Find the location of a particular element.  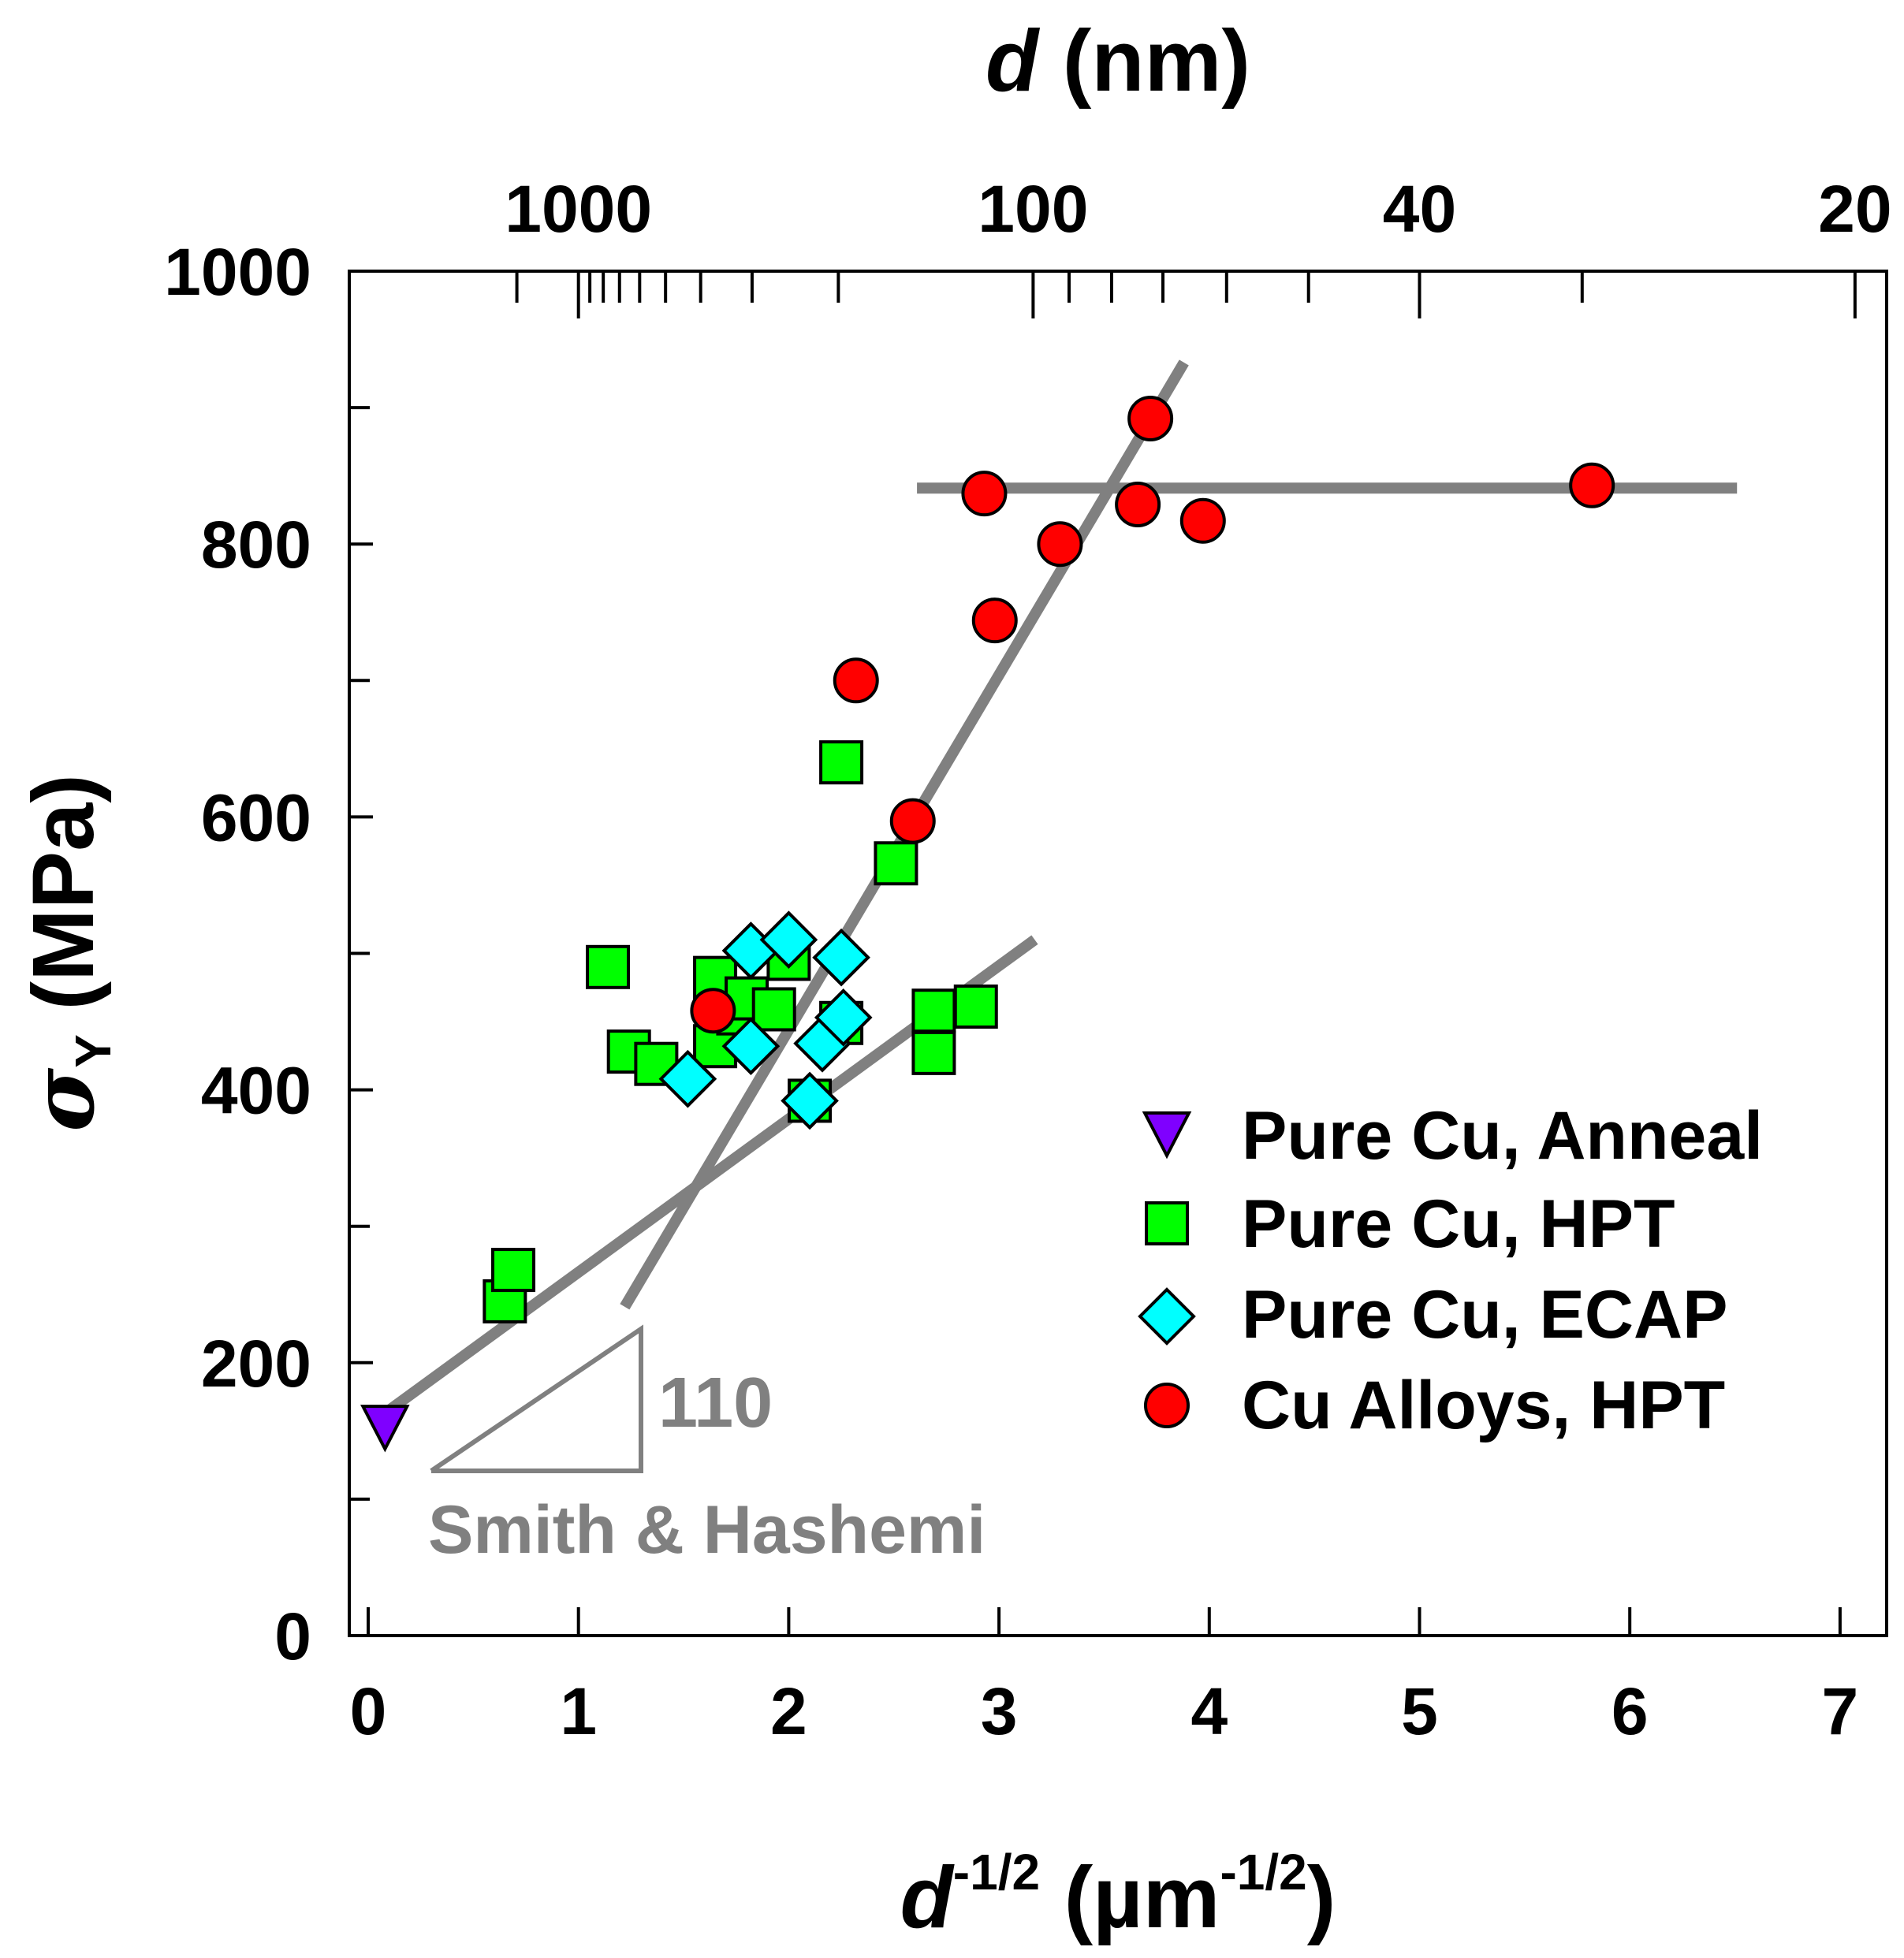

legend-label-anneal: Pure Cu, Anneal is located at coordinates (1502, 1136).